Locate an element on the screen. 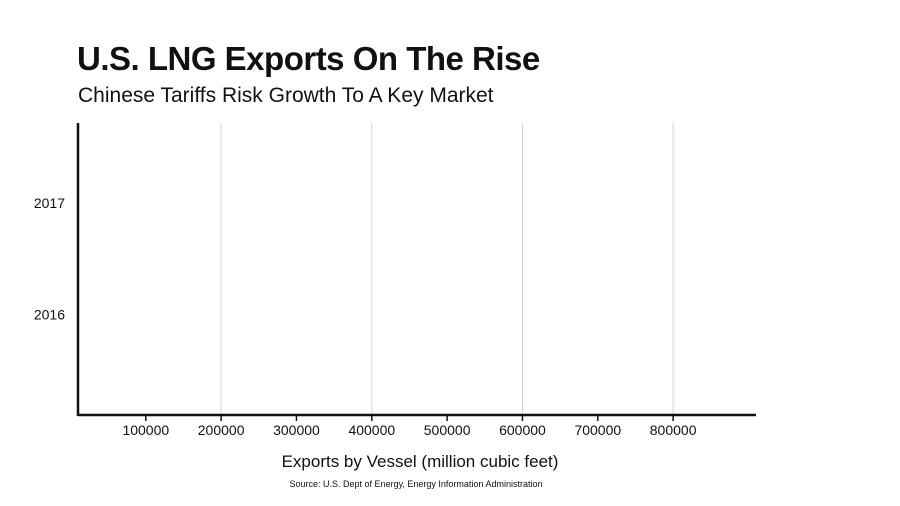 This screenshot has height=506, width=900. x-tick-label-500000: 500000 is located at coordinates (447, 430).